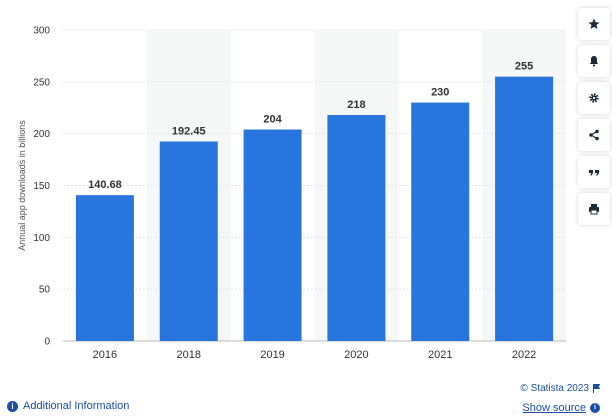 The height and width of the screenshot is (420, 612). Describe the element at coordinates (272, 355) in the screenshot. I see `x-tick-label: 2019` at that location.